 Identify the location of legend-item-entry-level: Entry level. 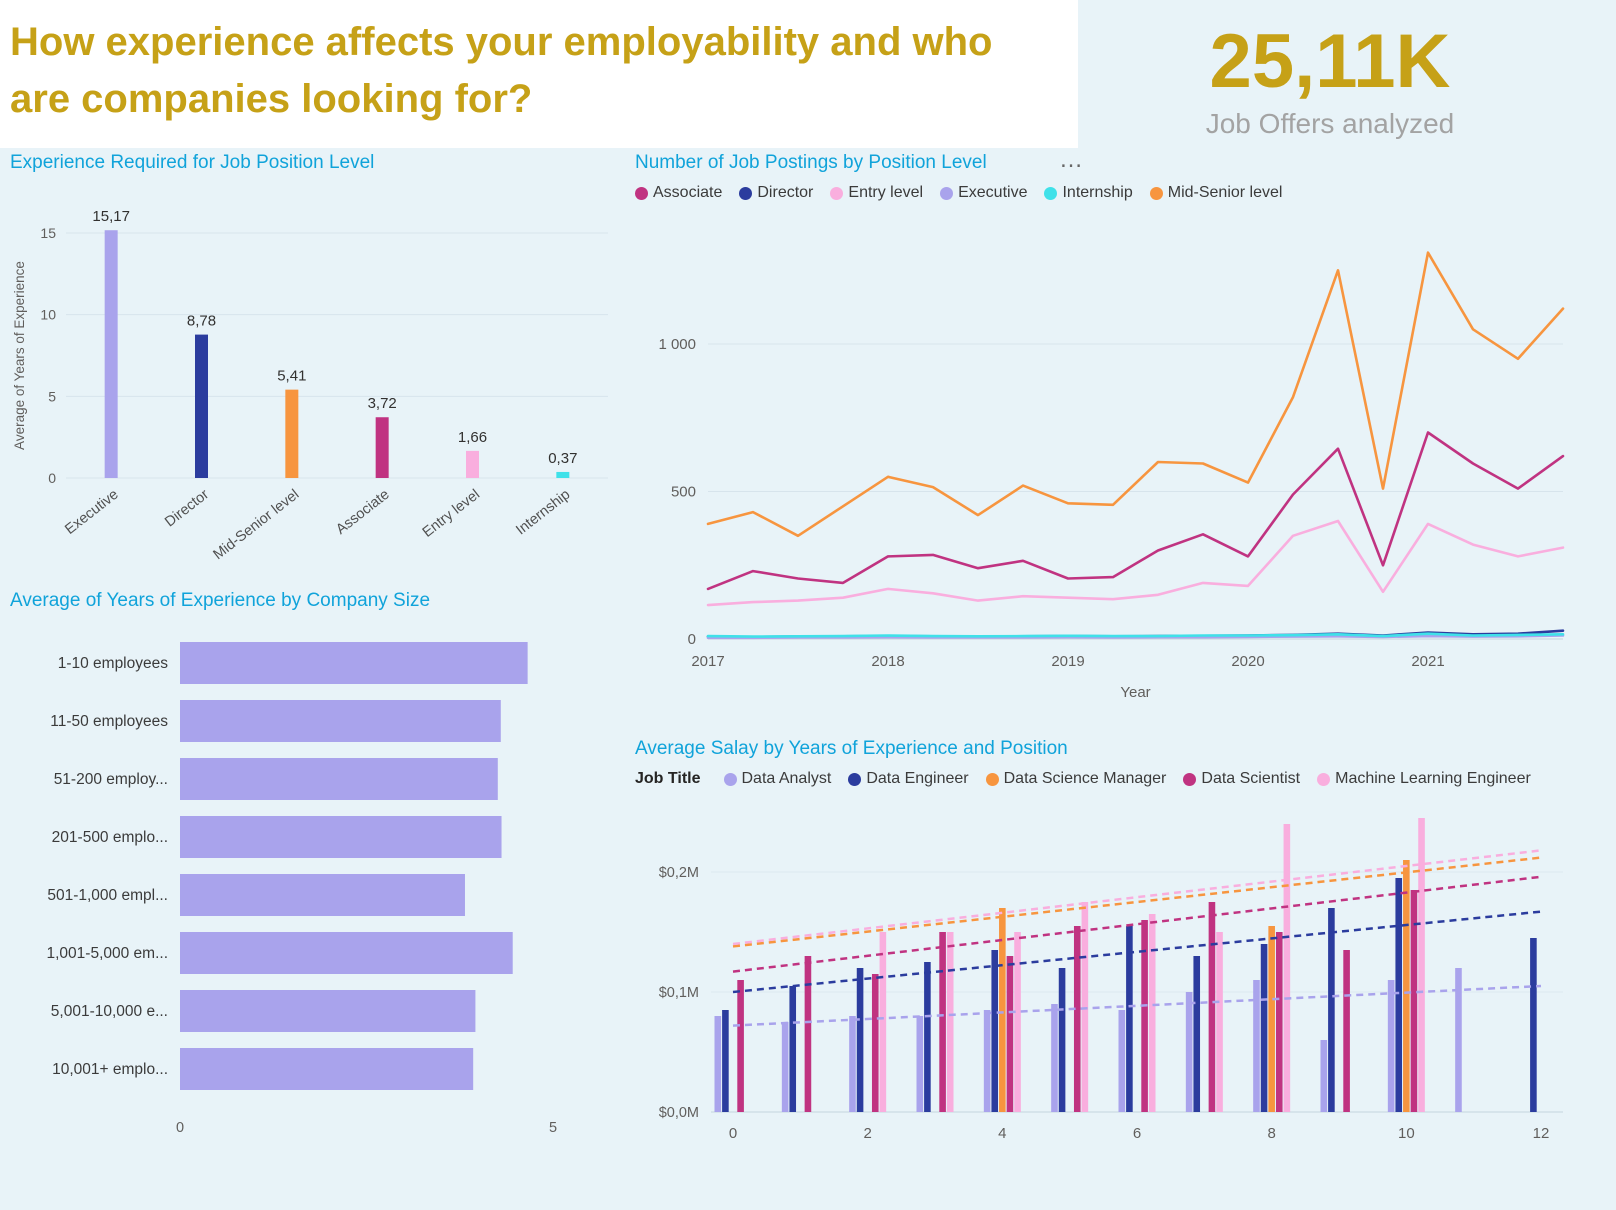
(876, 193).